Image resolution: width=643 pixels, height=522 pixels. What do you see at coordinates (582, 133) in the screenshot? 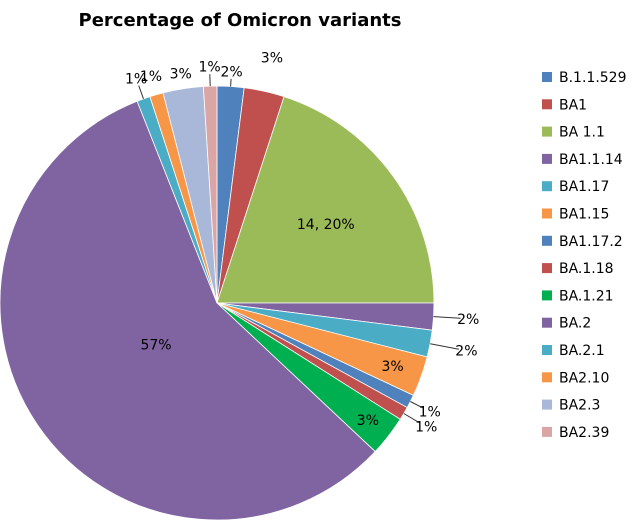
I see `legend-label-ba-1-1: BA 1.1` at bounding box center [582, 133].